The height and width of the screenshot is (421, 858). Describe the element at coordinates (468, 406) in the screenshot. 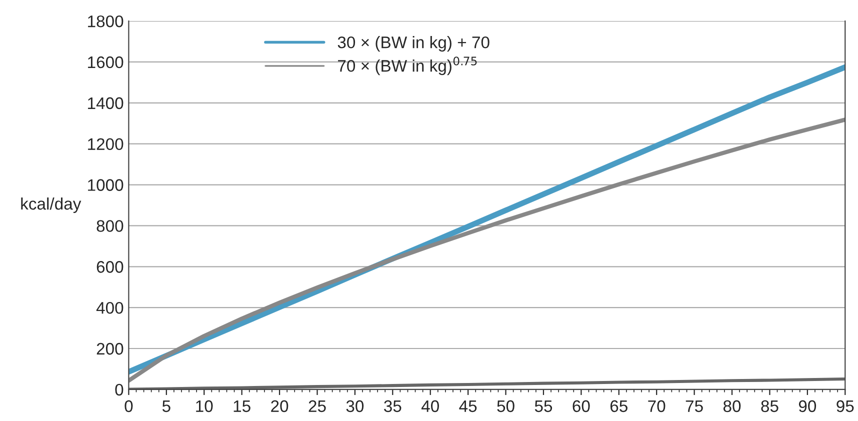

I see `x-tick-label: 45` at that location.